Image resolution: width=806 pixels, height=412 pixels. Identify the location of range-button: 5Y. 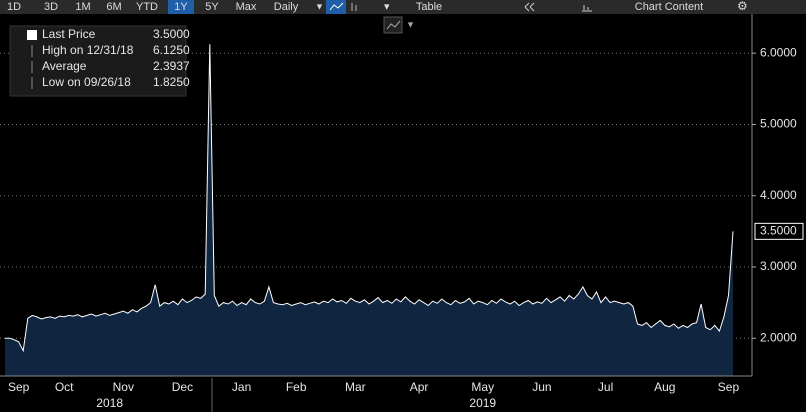
(212, 7).